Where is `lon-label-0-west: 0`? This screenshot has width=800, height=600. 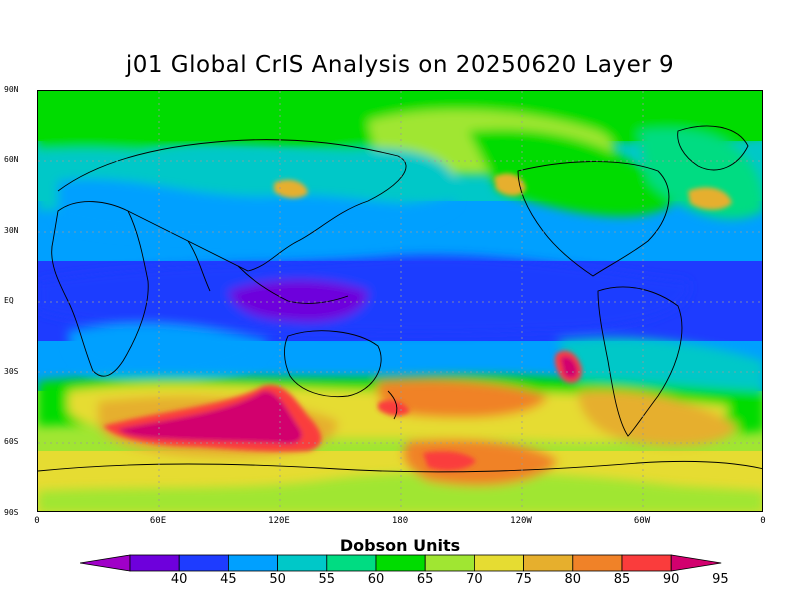 lon-label-0-west: 0 is located at coordinates (37, 521).